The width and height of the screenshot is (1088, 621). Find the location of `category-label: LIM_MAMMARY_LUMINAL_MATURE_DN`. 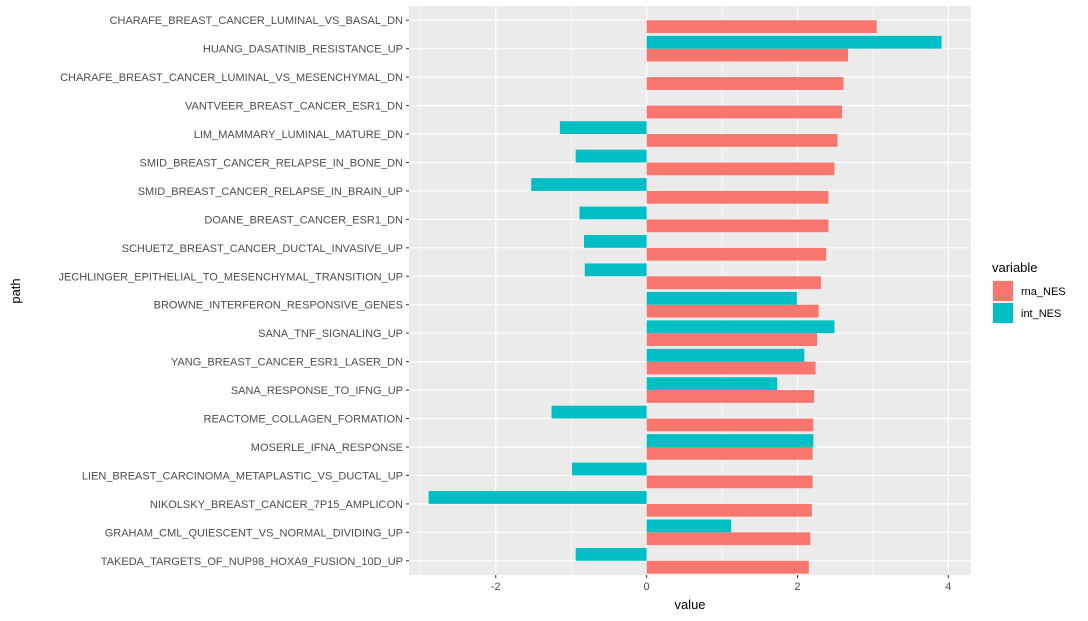

category-label: LIM_MAMMARY_LUMINAL_MATURE_DN is located at coordinates (298, 135).